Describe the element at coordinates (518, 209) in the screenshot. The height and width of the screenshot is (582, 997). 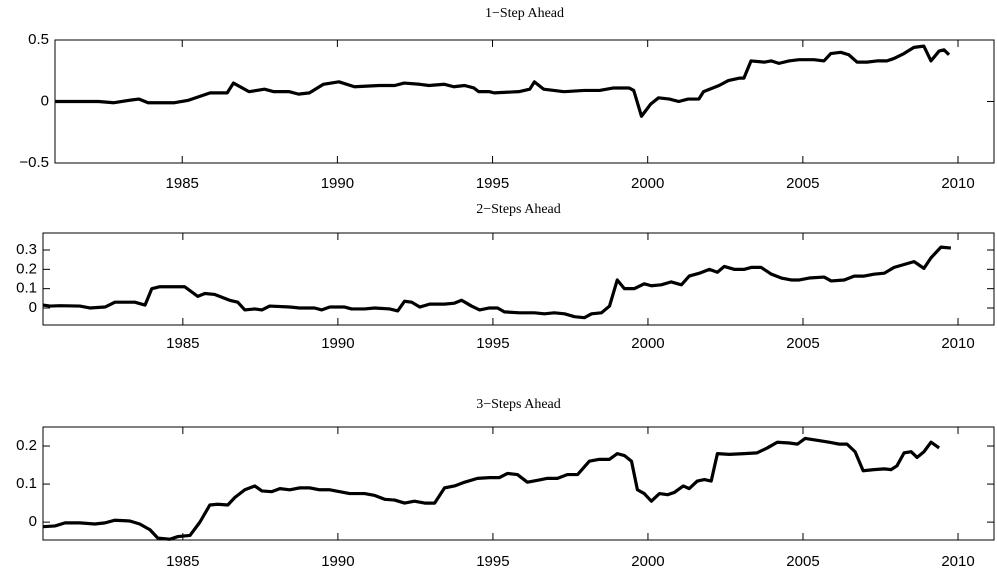
I see `subplot-title: 2−Steps Ahead` at that location.